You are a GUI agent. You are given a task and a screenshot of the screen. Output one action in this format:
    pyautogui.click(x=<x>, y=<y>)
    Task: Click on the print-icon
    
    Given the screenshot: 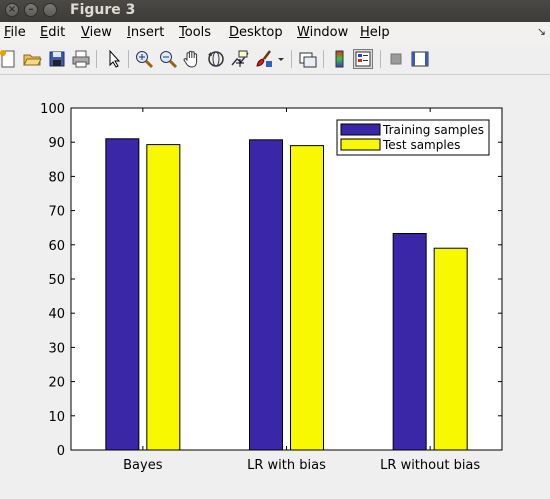 What is the action you would take?
    pyautogui.click(x=81, y=59)
    